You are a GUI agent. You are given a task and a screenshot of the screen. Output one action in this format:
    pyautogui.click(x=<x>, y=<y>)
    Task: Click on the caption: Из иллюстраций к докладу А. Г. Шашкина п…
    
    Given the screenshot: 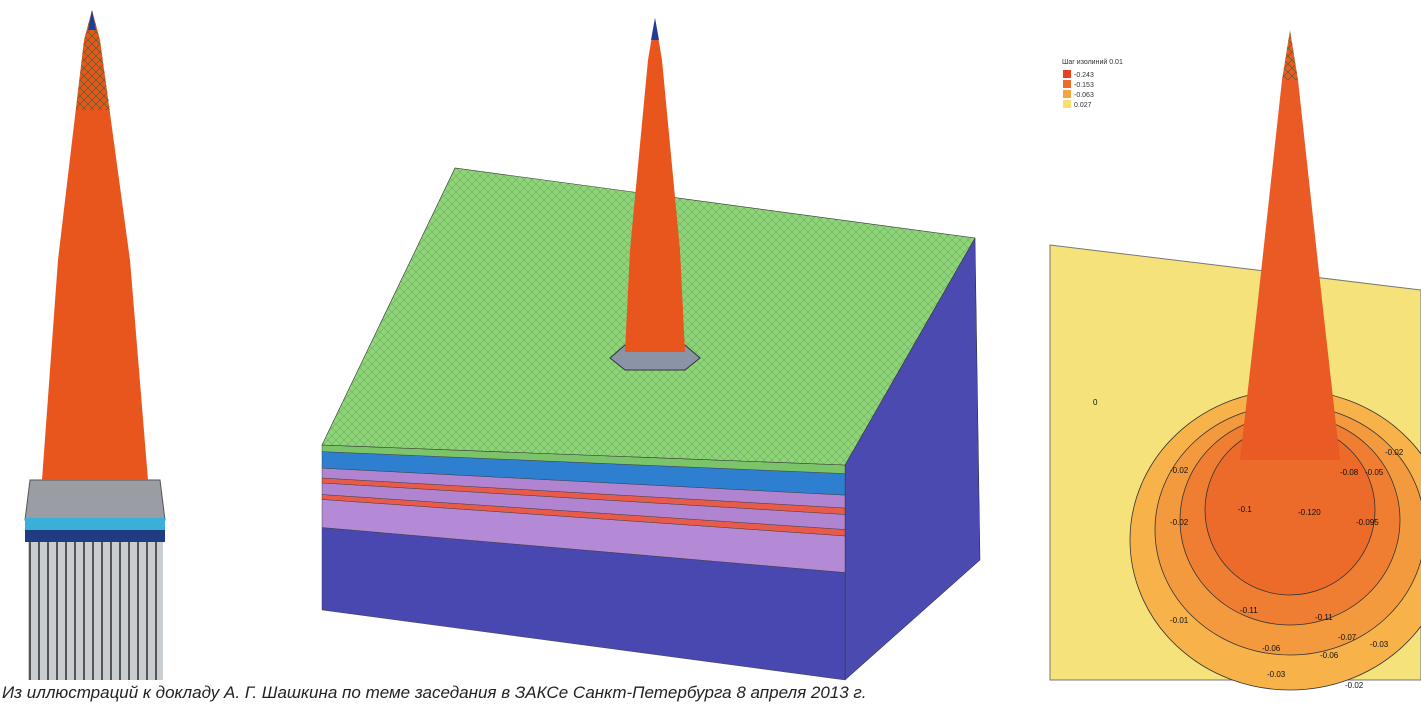 What is the action you would take?
    pyautogui.click(x=434, y=692)
    